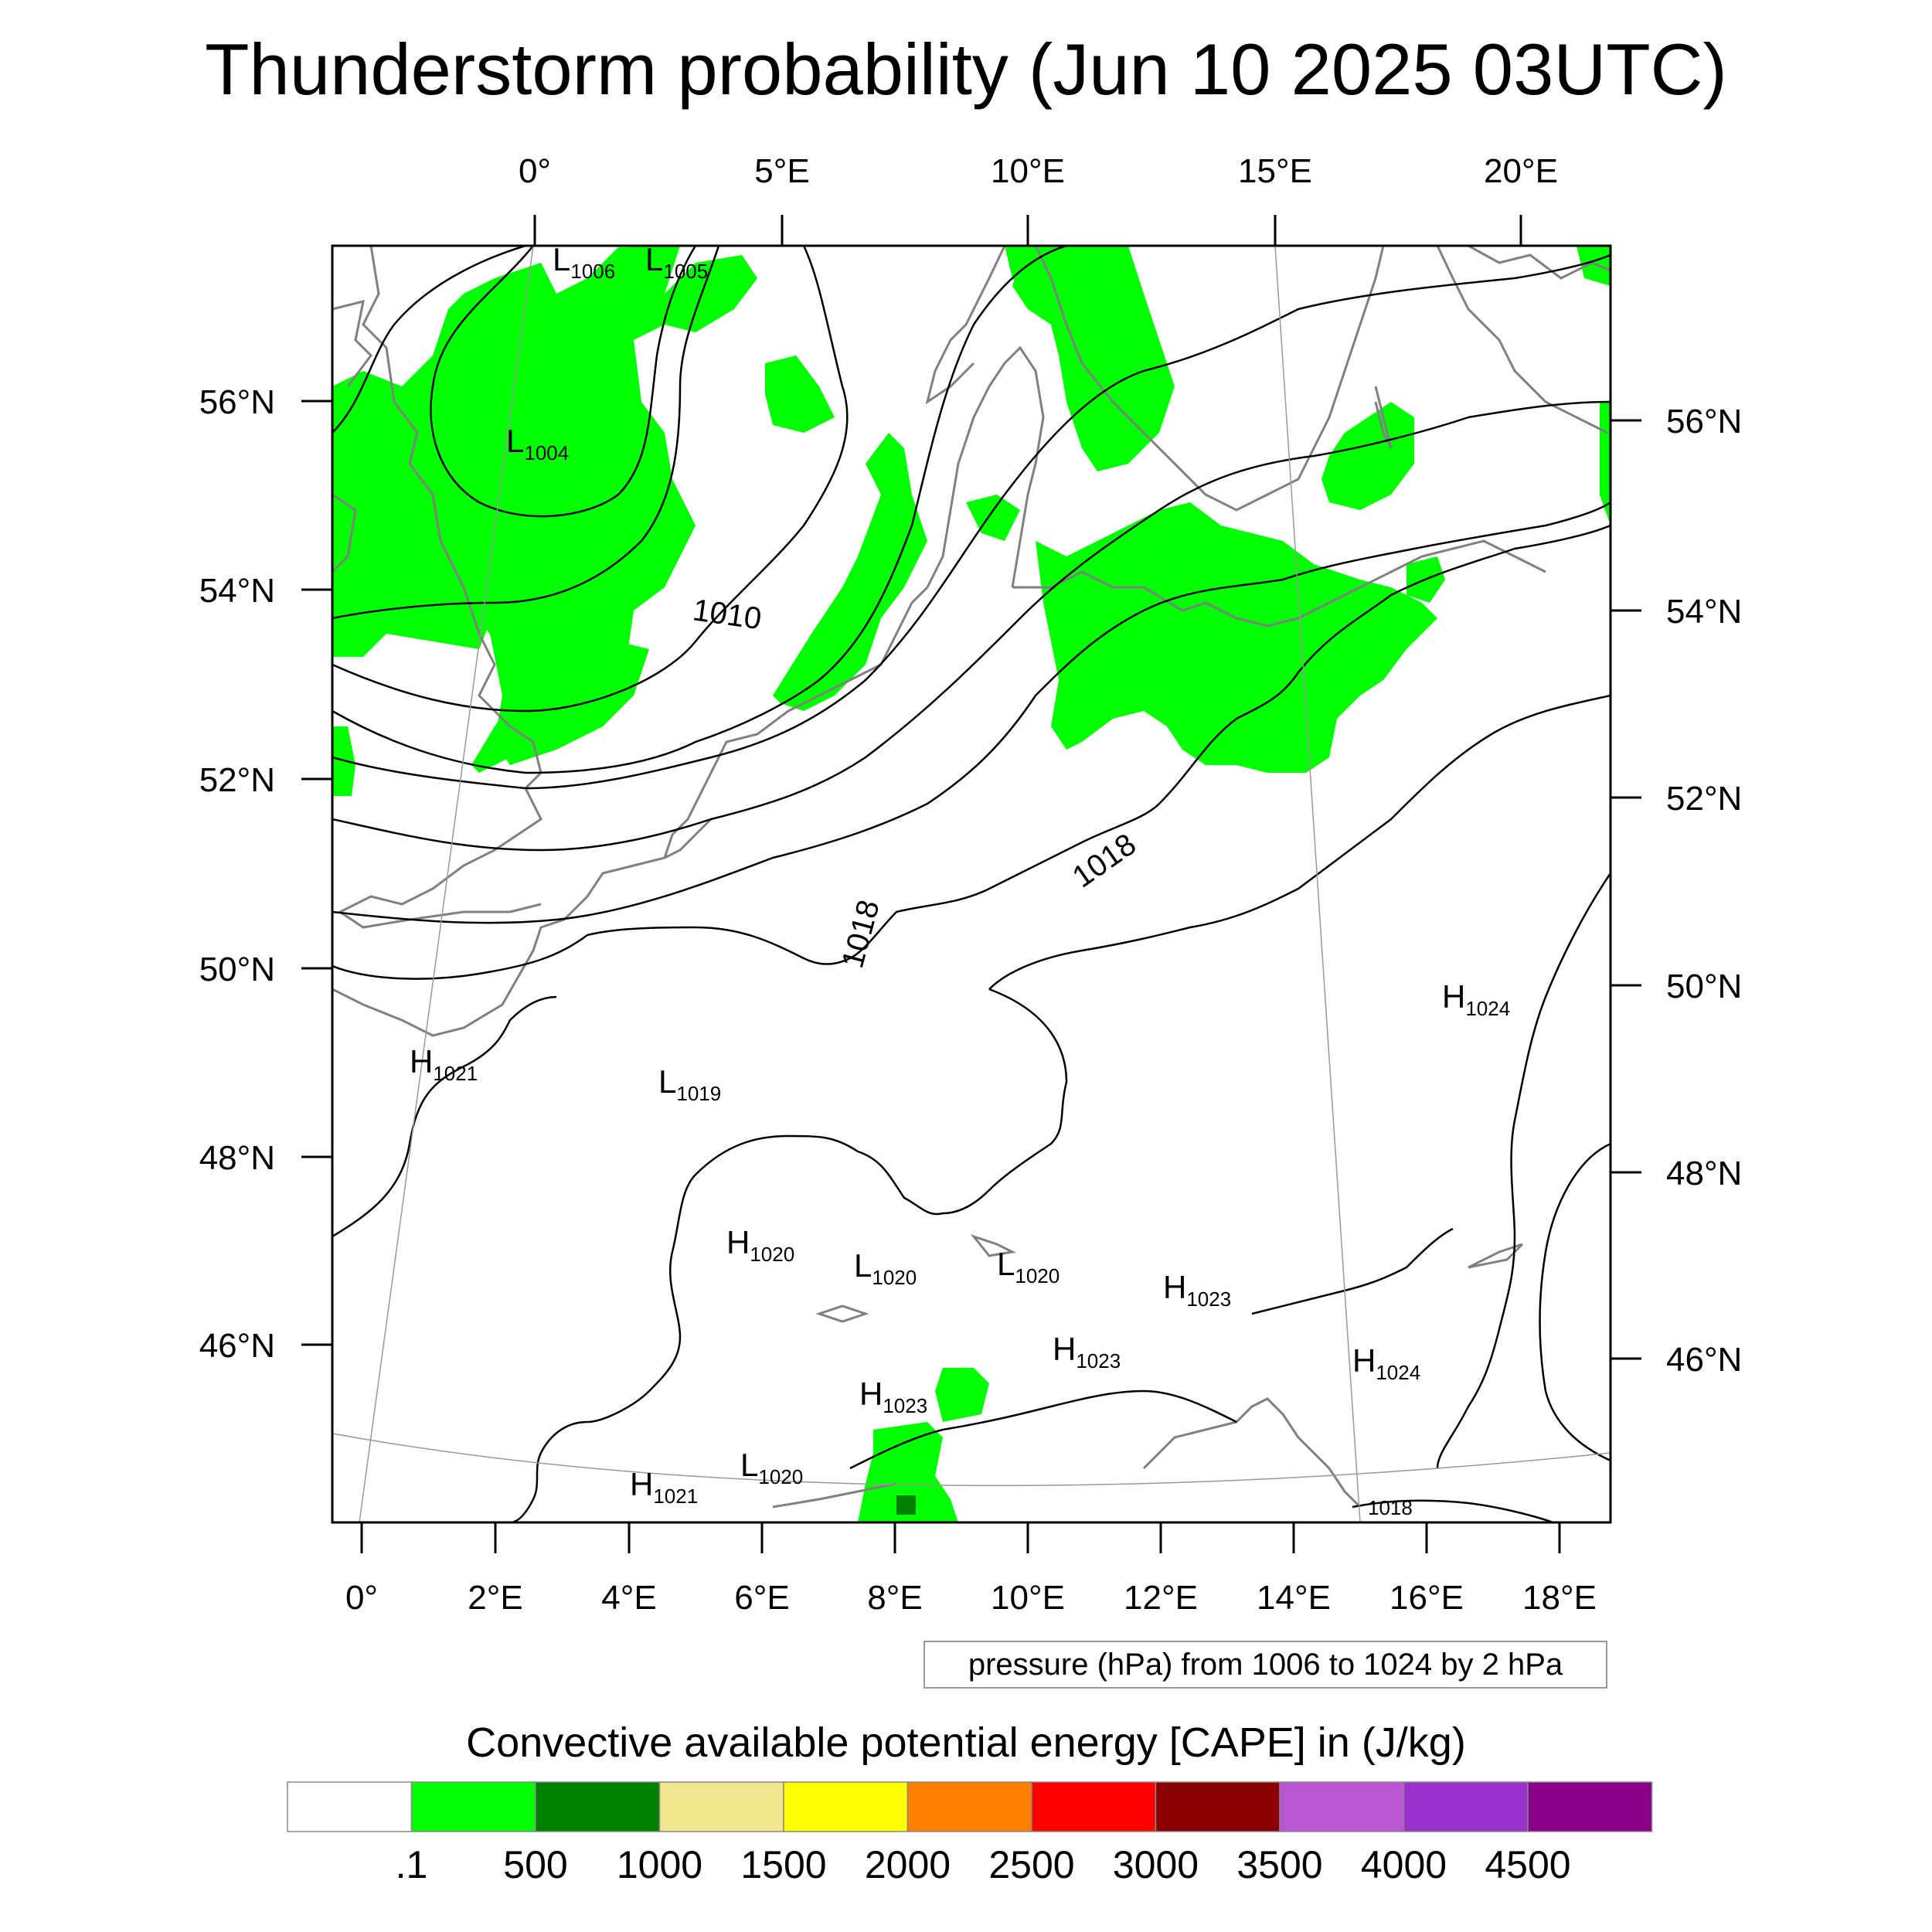 This screenshot has width=1932, height=1932. Describe the element at coordinates (842, 1313) in the screenshot. I see `coastline-lake-geneva` at that location.